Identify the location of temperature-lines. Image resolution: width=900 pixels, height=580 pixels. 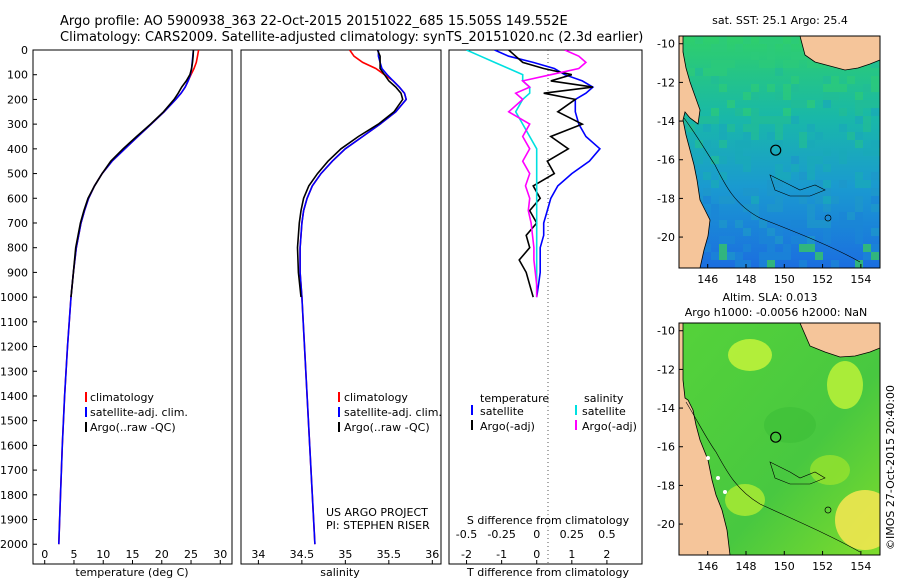
(129, 297).